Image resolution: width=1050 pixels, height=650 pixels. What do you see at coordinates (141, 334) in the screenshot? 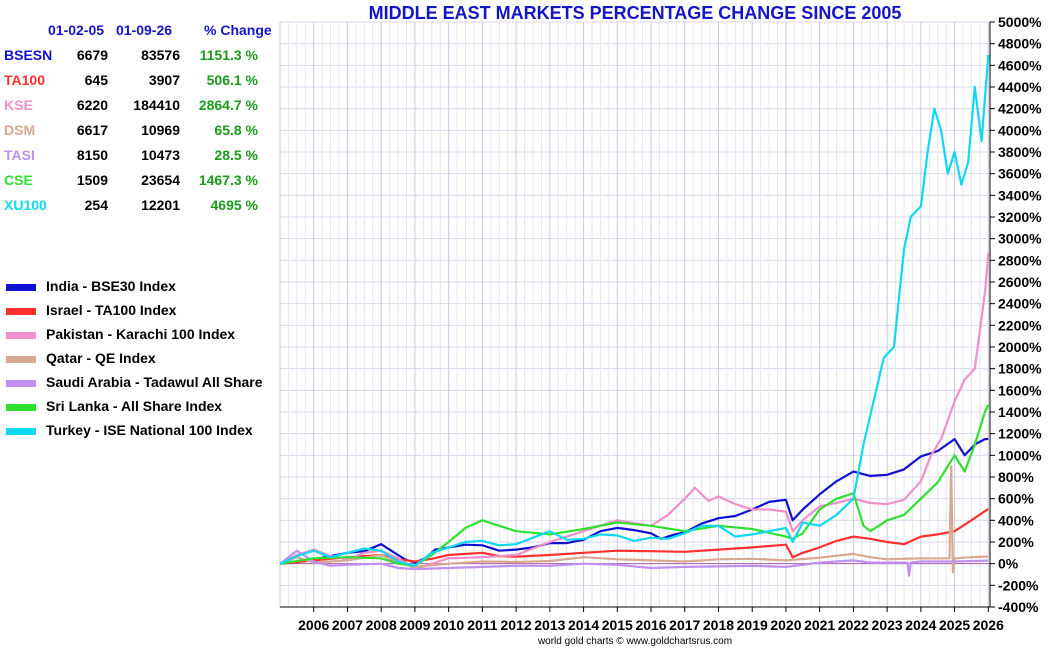
I see `legend-label: Pakistan - Karachi 100 Index` at bounding box center [141, 334].